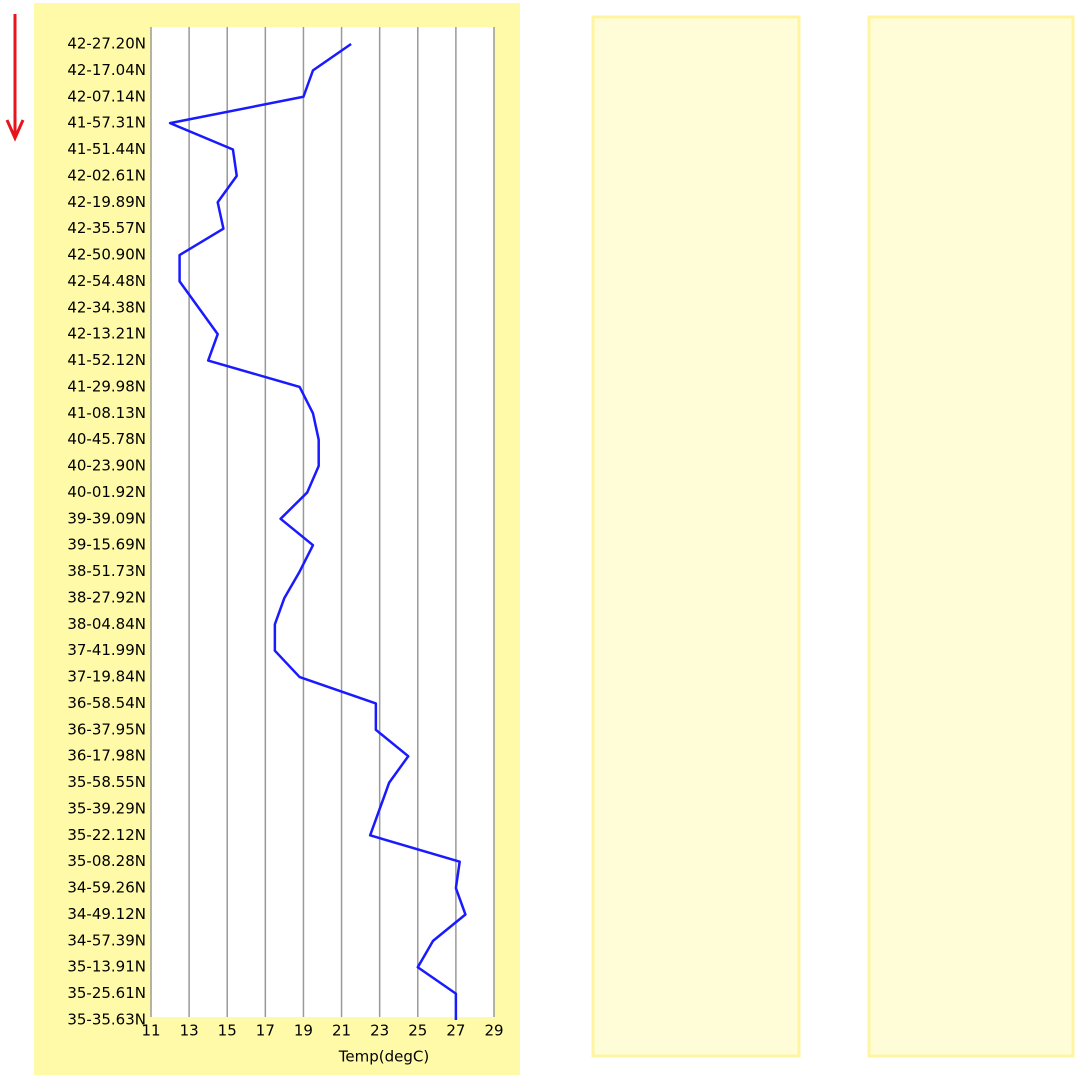 Image resolution: width=1086 pixels, height=1084 pixels. I want to click on x-tick-label: 17, so click(265, 1031).